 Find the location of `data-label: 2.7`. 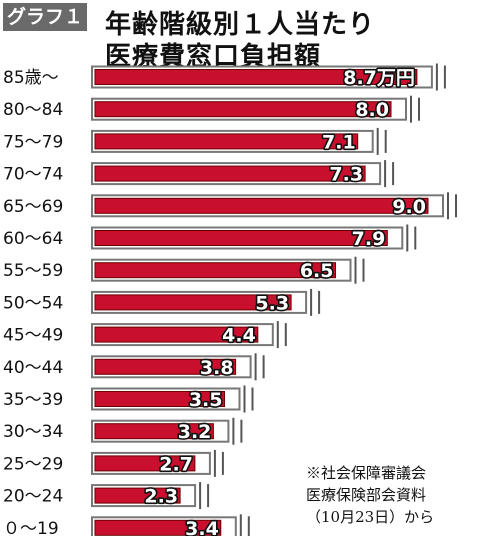

data-label: 2.7 is located at coordinates (176, 464).